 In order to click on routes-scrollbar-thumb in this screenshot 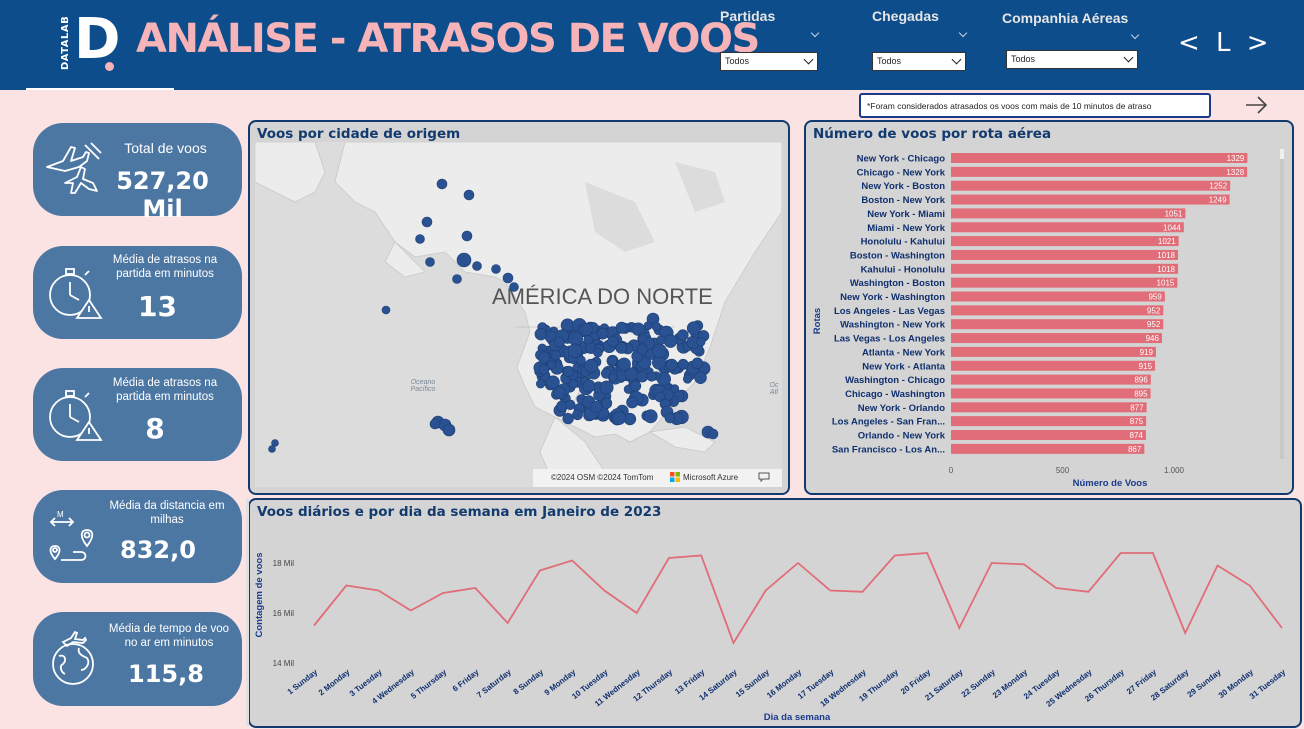, I will do `click(1282, 154)`.